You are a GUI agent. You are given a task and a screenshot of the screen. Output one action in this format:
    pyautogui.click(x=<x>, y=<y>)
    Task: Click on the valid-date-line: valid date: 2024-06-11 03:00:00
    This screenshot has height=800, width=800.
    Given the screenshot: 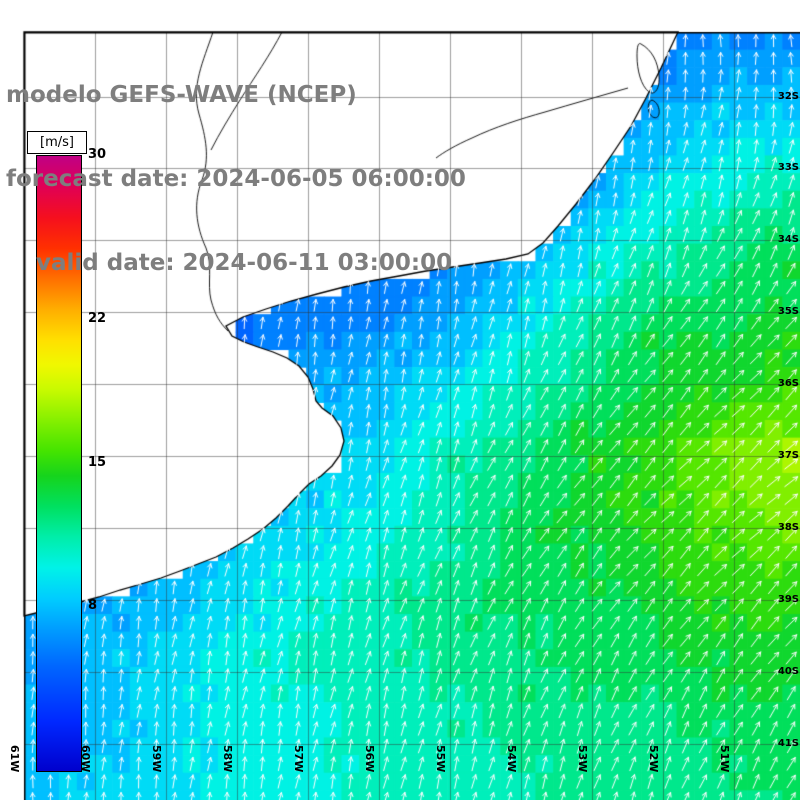 What is the action you would take?
    pyautogui.click(x=244, y=263)
    